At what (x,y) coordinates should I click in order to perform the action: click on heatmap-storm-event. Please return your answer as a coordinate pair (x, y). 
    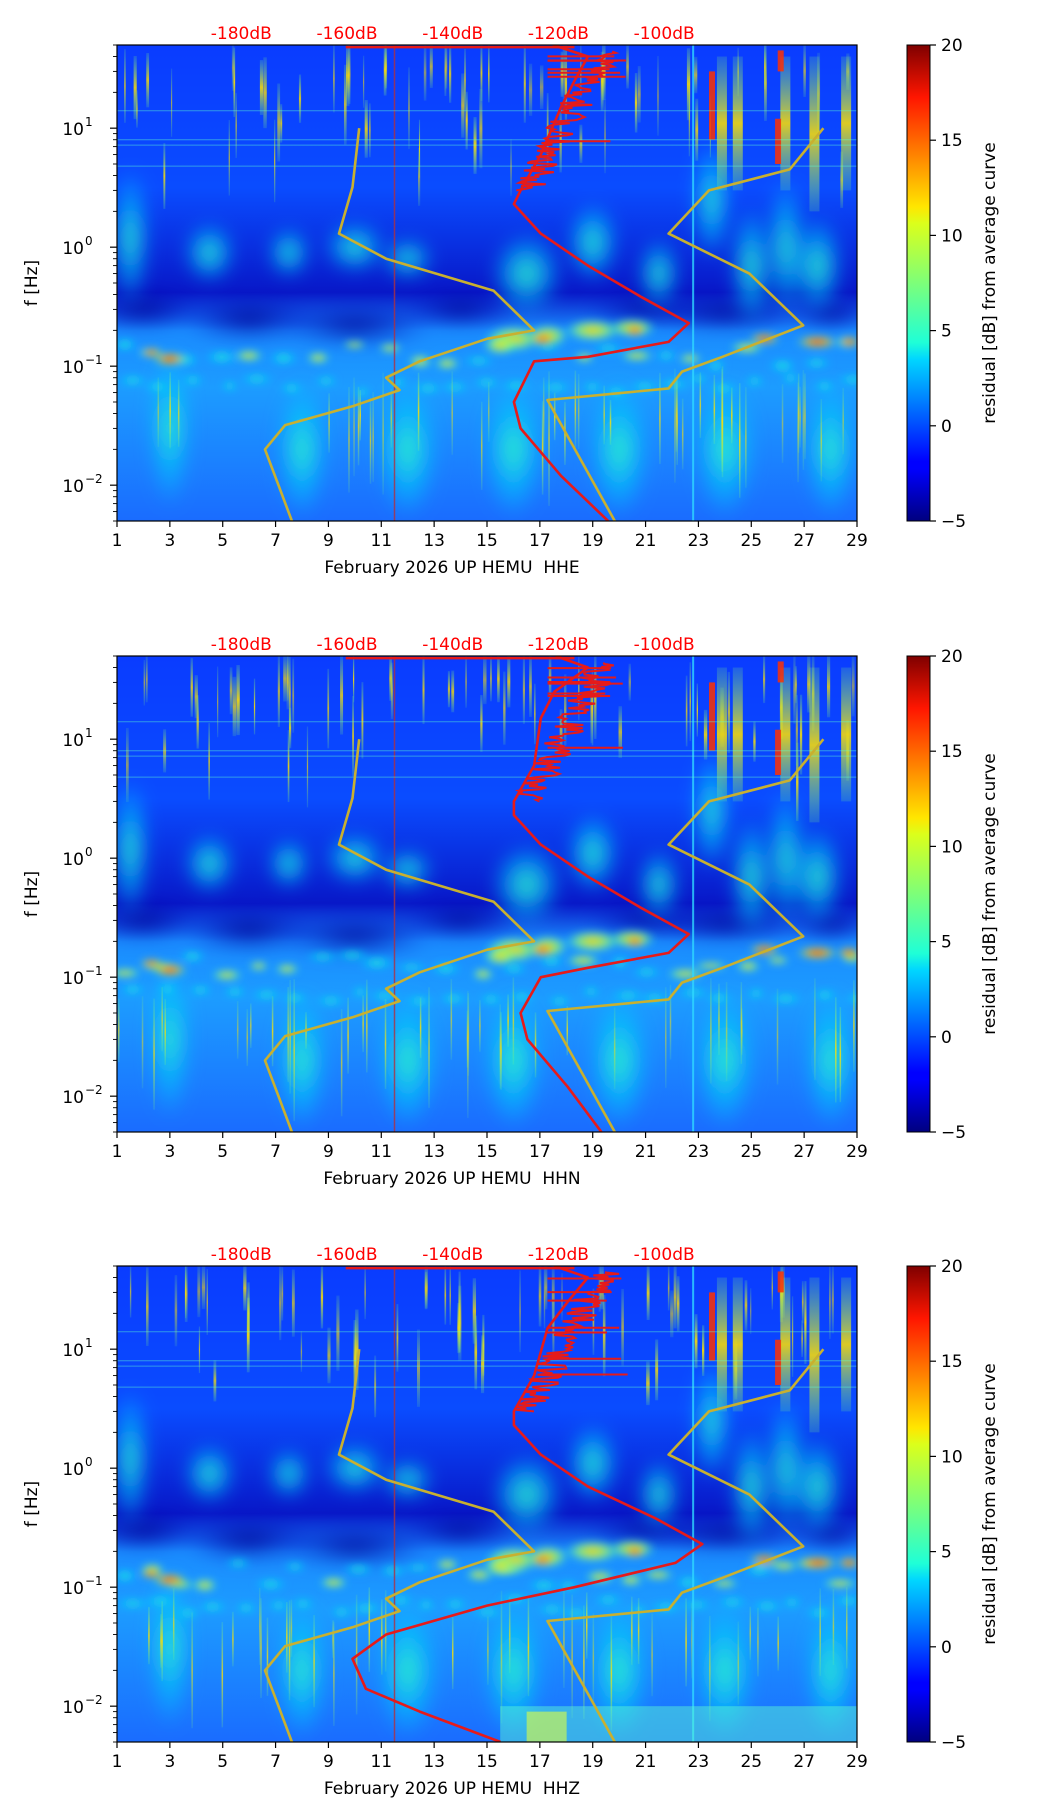
    Looking at the image, I should click on (570, 336).